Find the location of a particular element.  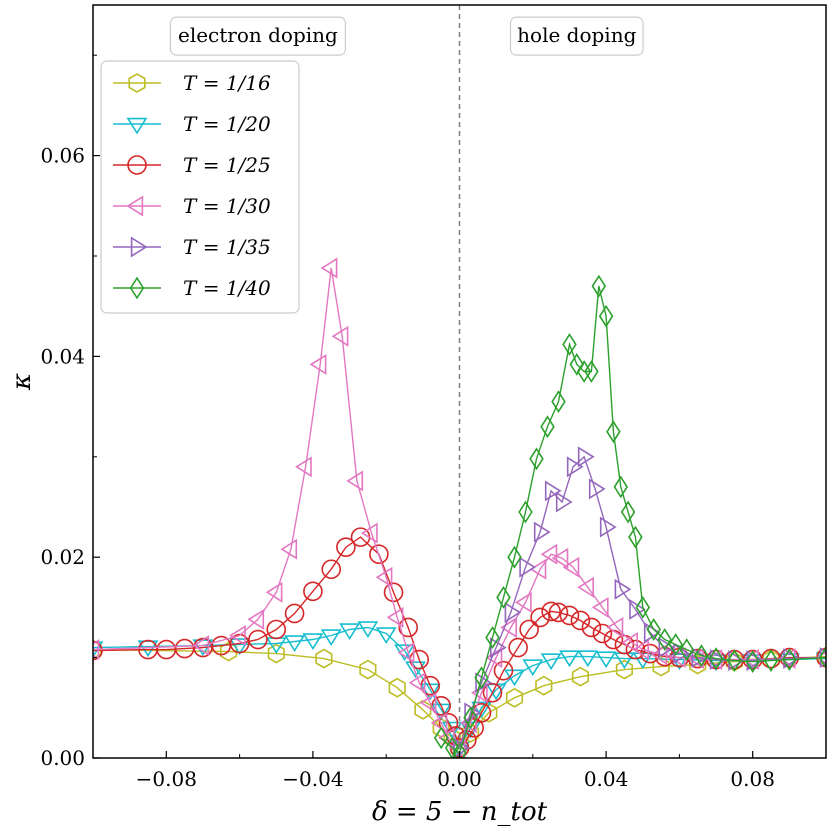

legend-entry: T = 1/35 is located at coordinates (192, 247).